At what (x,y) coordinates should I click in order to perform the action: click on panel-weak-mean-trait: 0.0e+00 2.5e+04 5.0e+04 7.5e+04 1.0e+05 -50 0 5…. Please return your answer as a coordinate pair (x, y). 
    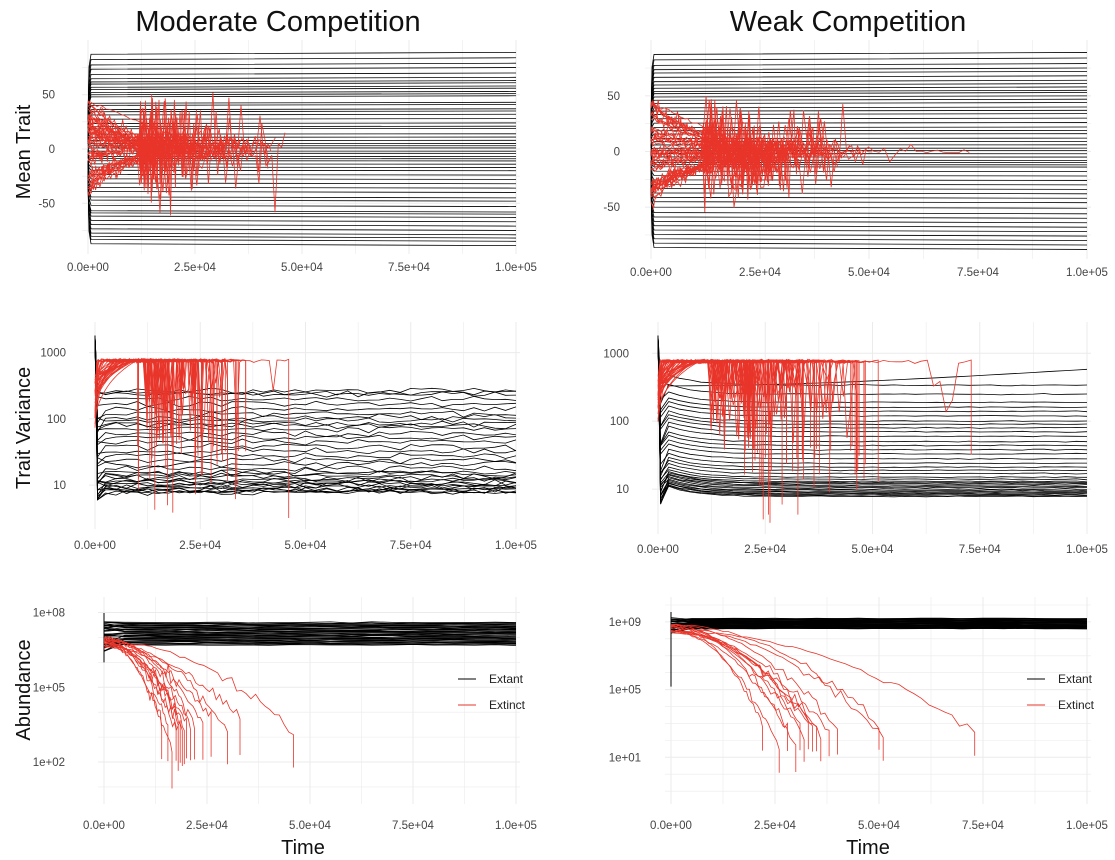
    Looking at the image, I should click on (855, 159).